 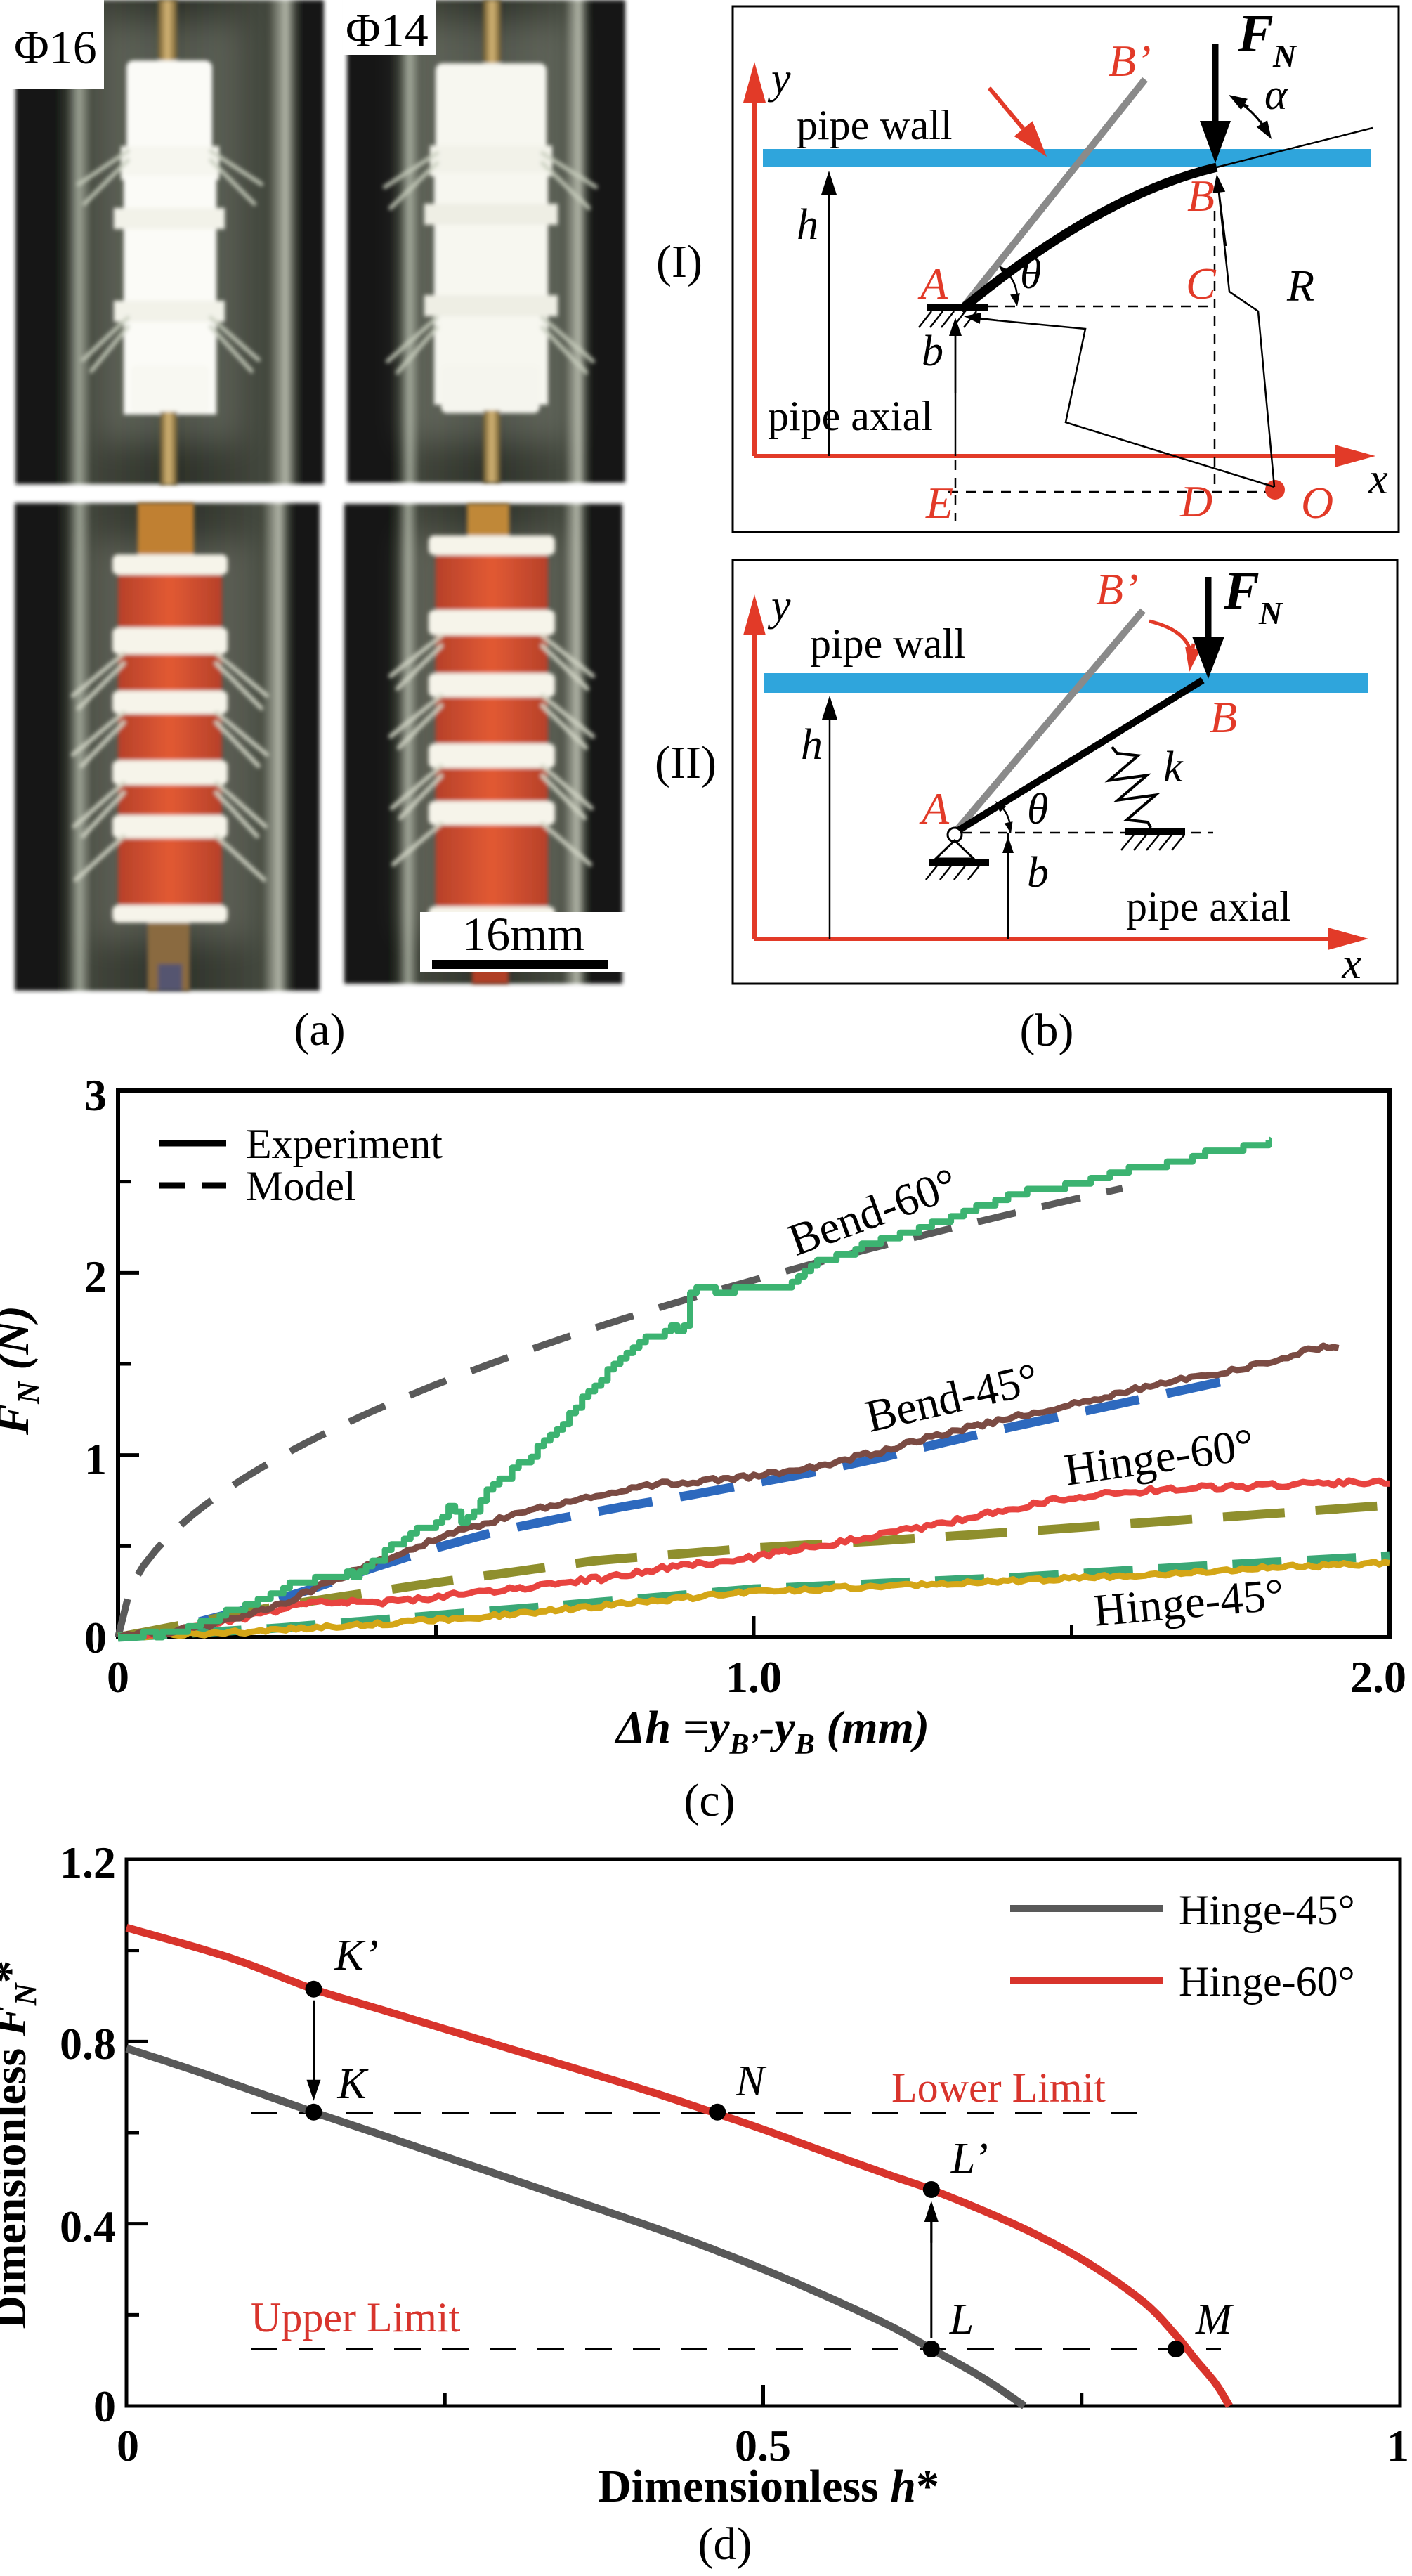 What do you see at coordinates (709, 1800) in the screenshot?
I see `svg-text: (c)` at bounding box center [709, 1800].